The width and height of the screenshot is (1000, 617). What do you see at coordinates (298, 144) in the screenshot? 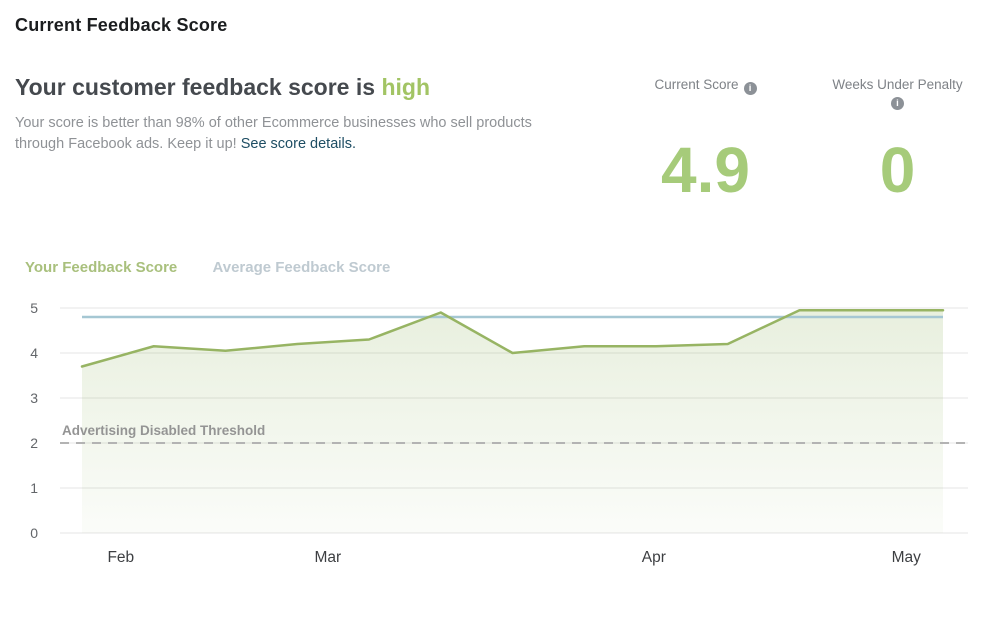
I see `see-score-details-link: See score details.` at bounding box center [298, 144].